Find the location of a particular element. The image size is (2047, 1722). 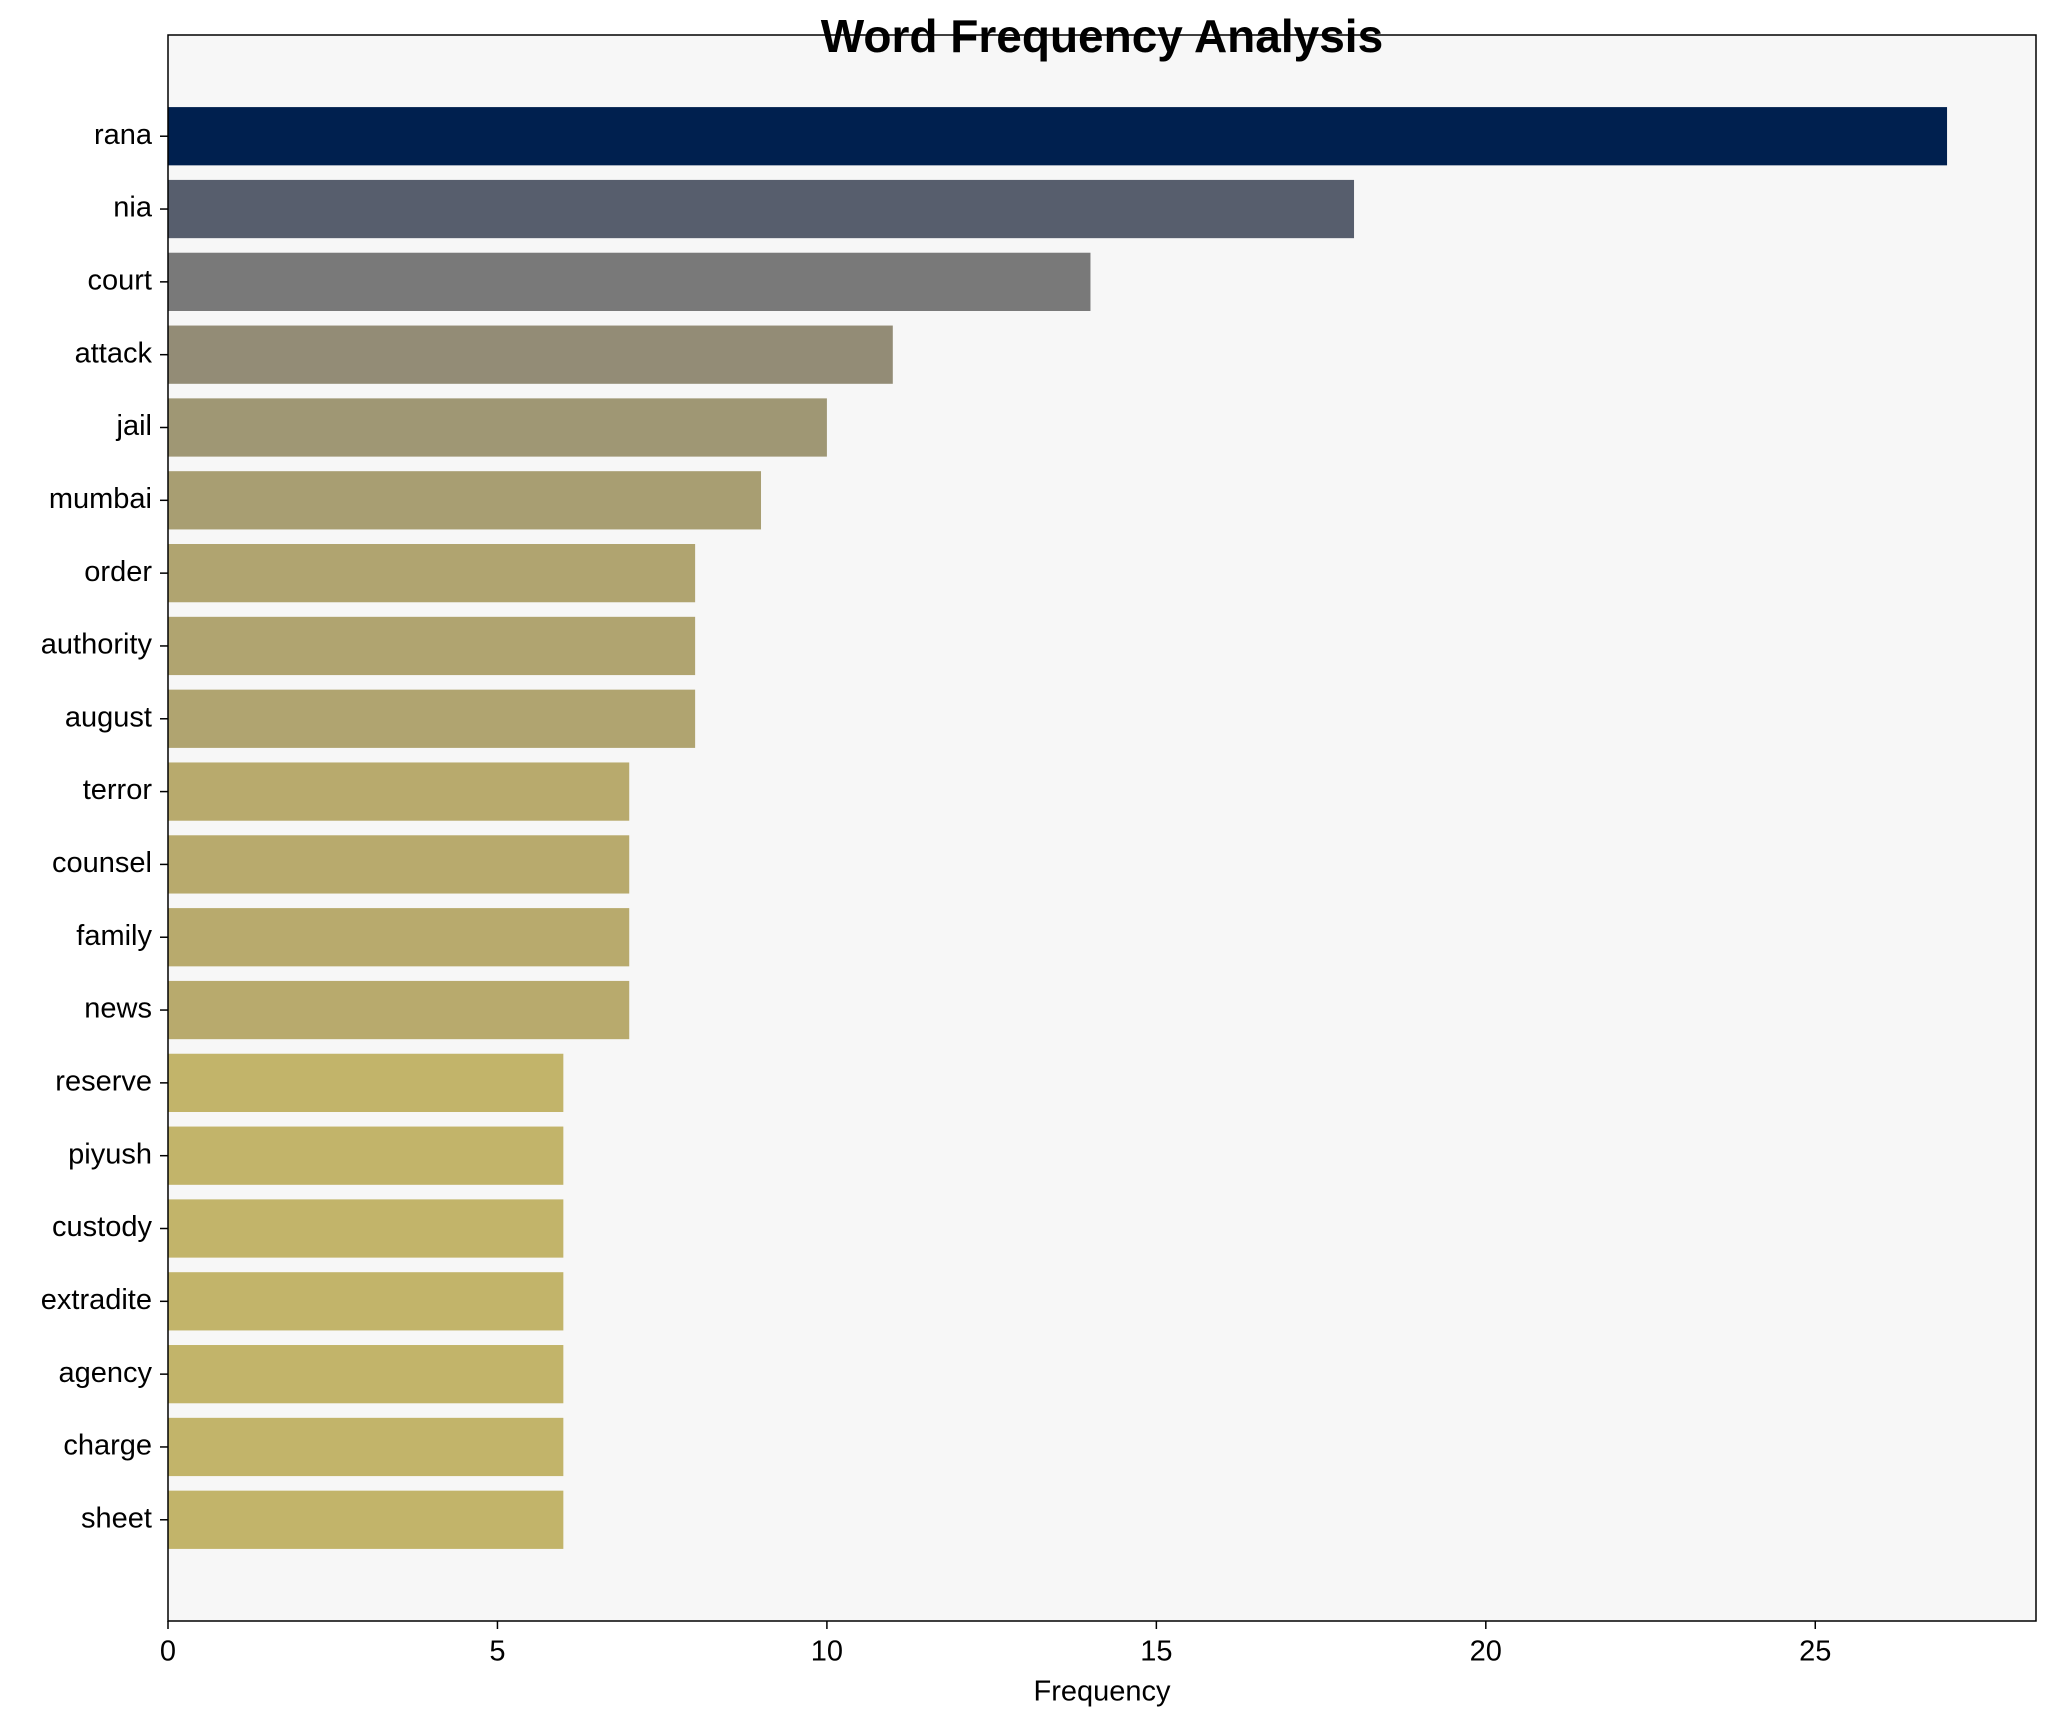

x-tick-label: 5 is located at coordinates (497, 1652).